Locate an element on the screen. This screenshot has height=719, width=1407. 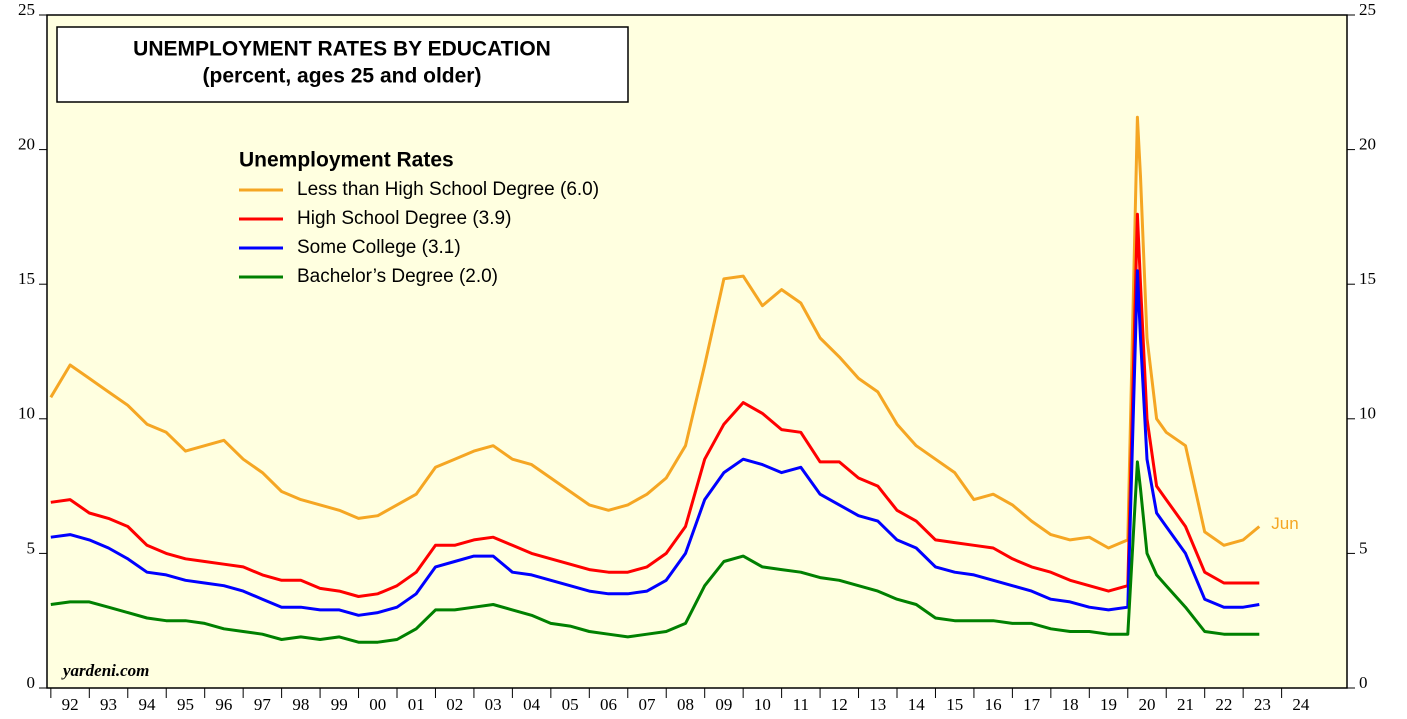
x-tick-label: 95 is located at coordinates (185, 704).